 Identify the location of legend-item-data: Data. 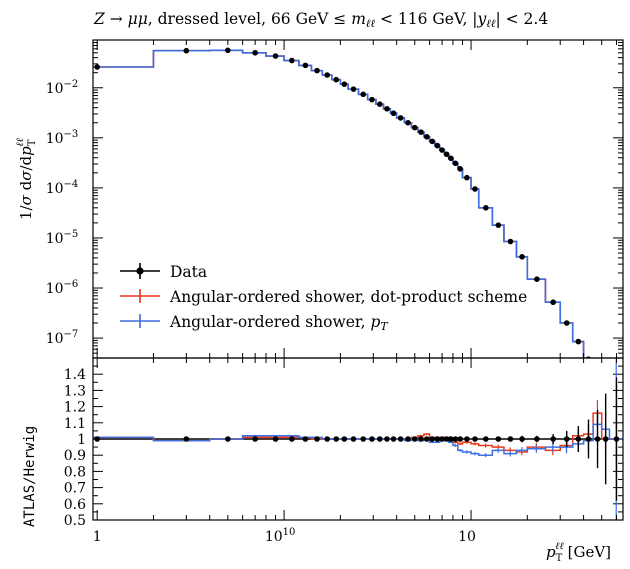
(163, 272).